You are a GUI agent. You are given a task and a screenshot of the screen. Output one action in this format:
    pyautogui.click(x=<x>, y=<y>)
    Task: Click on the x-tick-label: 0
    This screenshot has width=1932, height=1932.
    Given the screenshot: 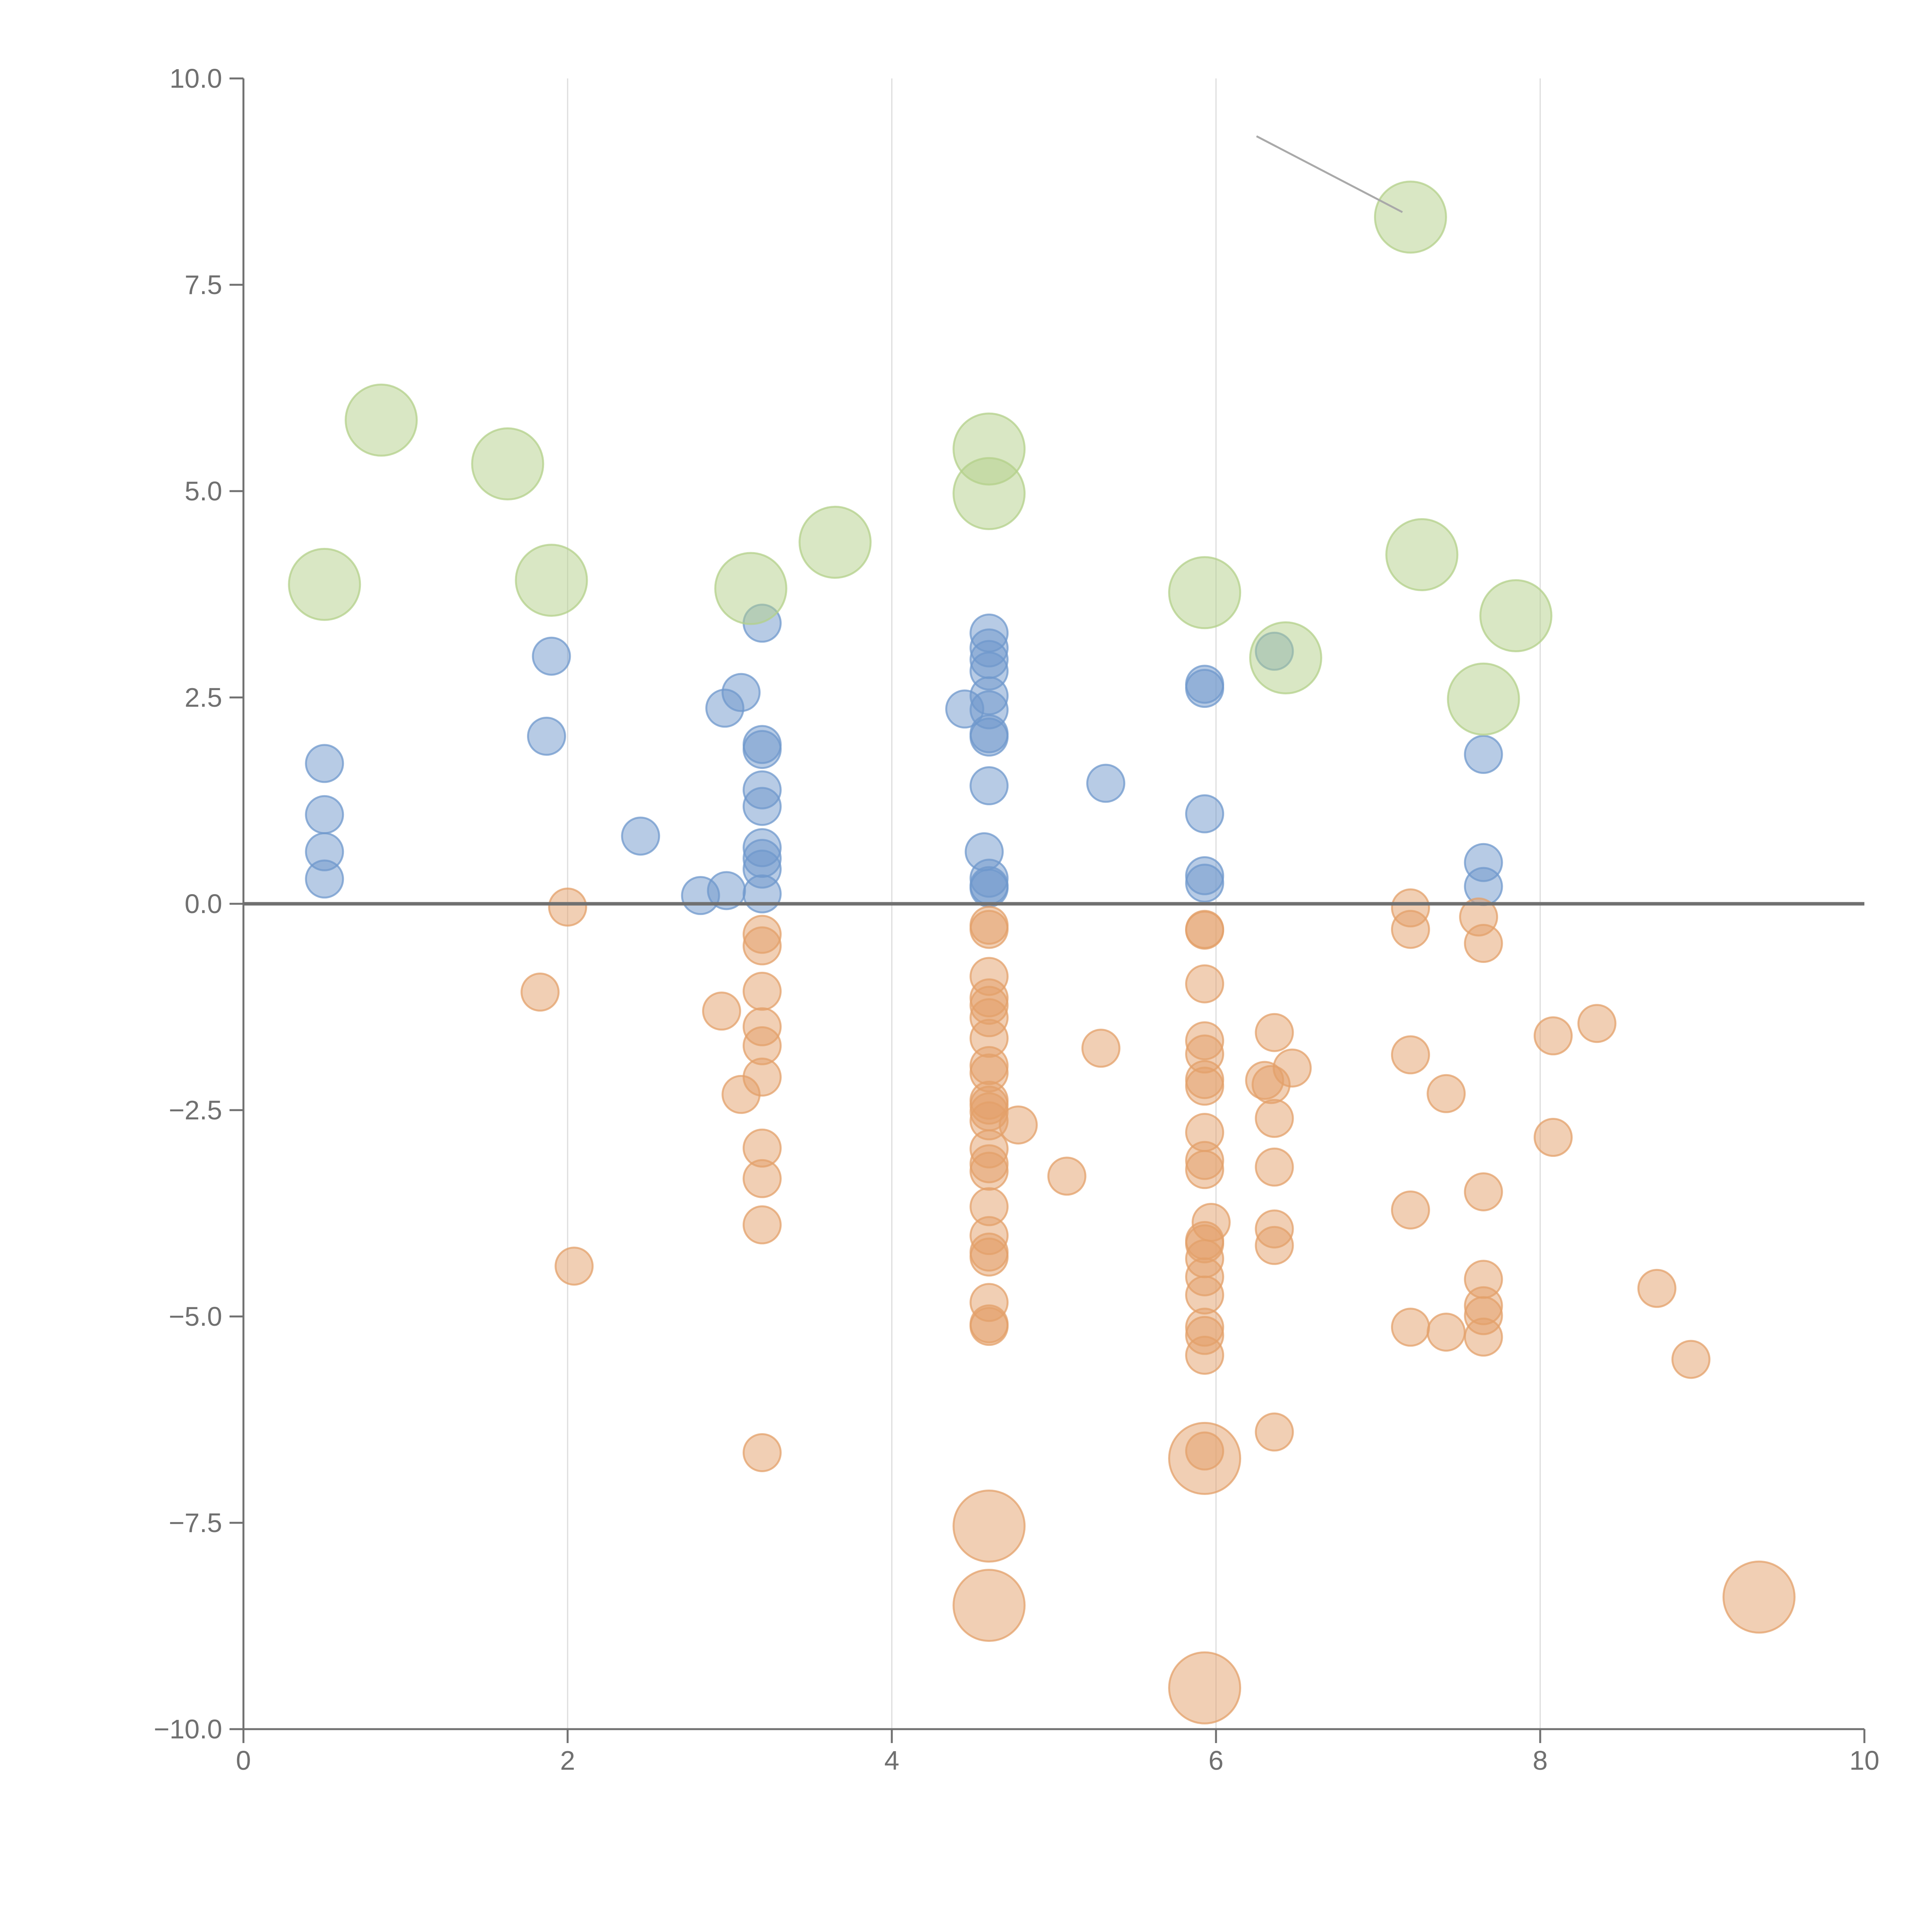 What is the action you would take?
    pyautogui.click(x=244, y=1760)
    